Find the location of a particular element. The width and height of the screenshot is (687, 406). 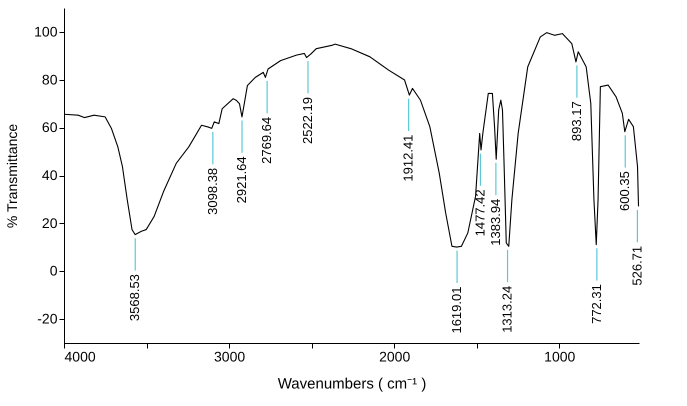

y-tick-label: 60 is located at coordinates (50, 127).